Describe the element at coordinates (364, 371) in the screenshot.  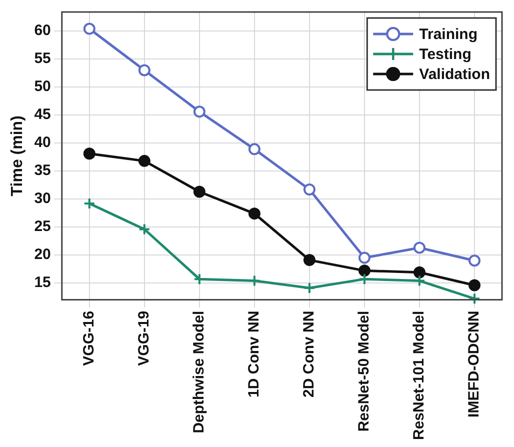
I see `x-tick-label: ResNet-50 Model` at that location.